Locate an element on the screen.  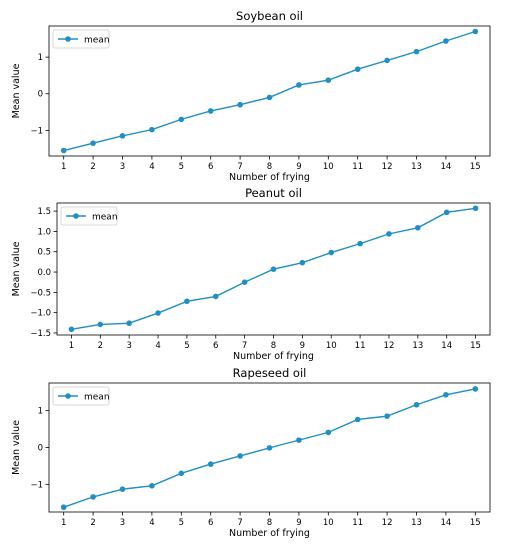
y-tick-label: 1.0 is located at coordinates (44, 232).